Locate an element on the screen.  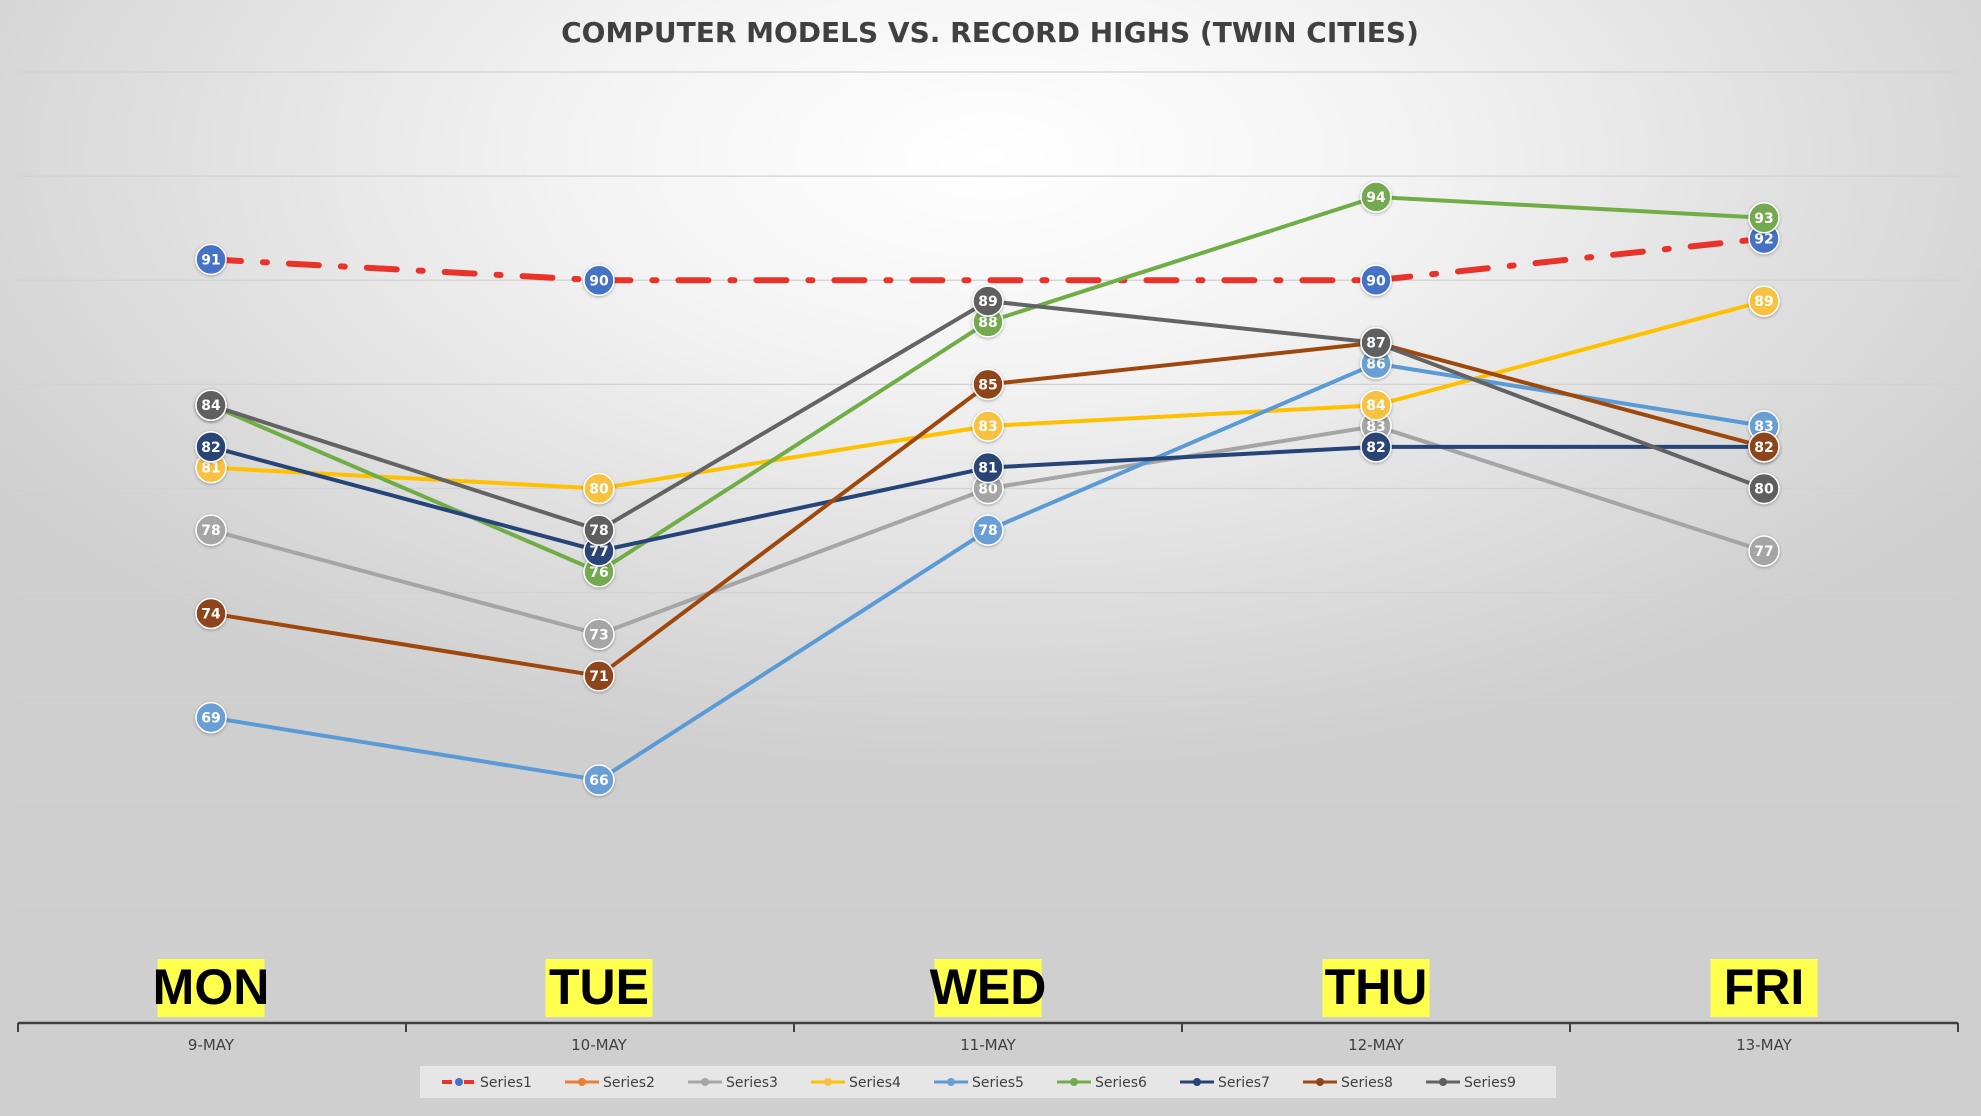
data-label: 91 is located at coordinates (210, 260).